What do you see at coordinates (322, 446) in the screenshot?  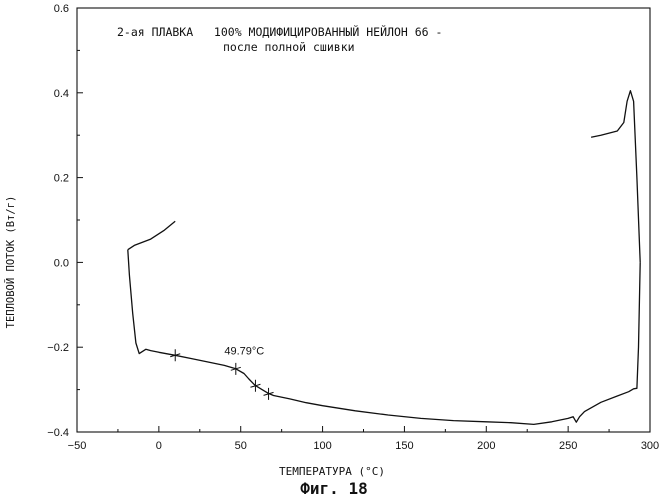 I see `x-tick-label: 100` at bounding box center [322, 446].